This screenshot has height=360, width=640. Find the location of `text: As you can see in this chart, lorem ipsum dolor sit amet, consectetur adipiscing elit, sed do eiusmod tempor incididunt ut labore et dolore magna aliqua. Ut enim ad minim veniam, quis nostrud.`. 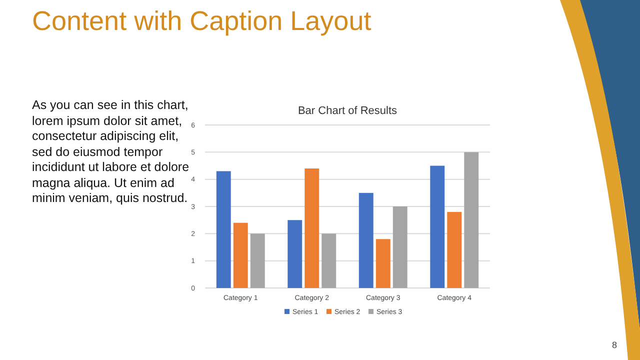

text: As you can see in this chart, lorem ipsum dolor sit amet, consectetur adipiscing elit, sed do eiusmod tempor incididunt ut labore et dolore magna aliqua. Ut enim ad minim veniam, quis nostrud. is located at coordinates (111, 152).